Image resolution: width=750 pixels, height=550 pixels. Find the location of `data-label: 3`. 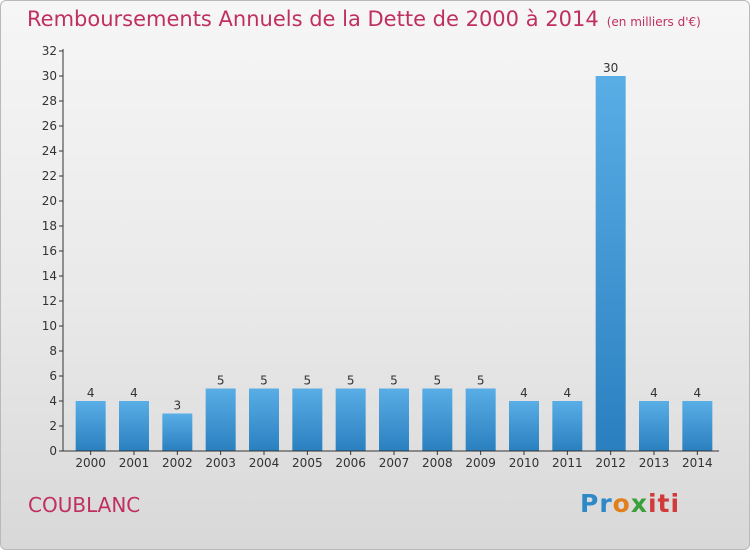

data-label: 3 is located at coordinates (178, 406).